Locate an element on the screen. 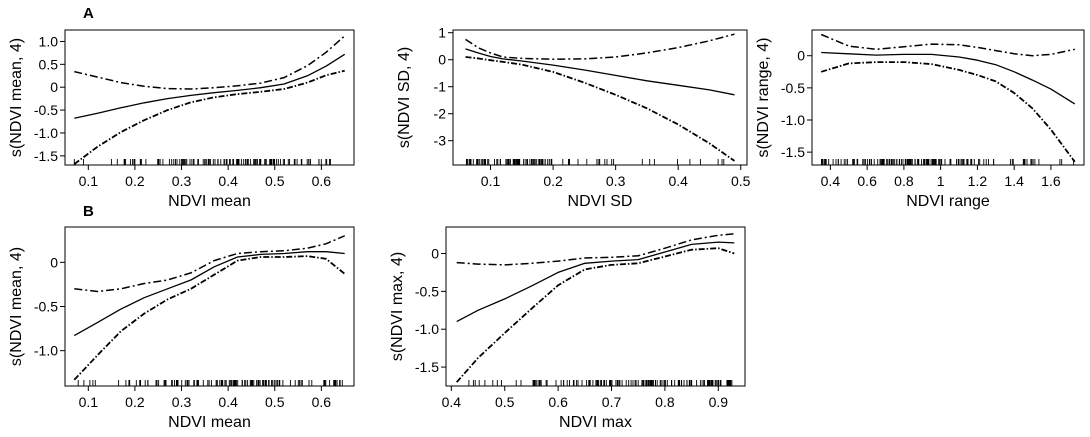  panel-label-b: B is located at coordinates (88, 211).